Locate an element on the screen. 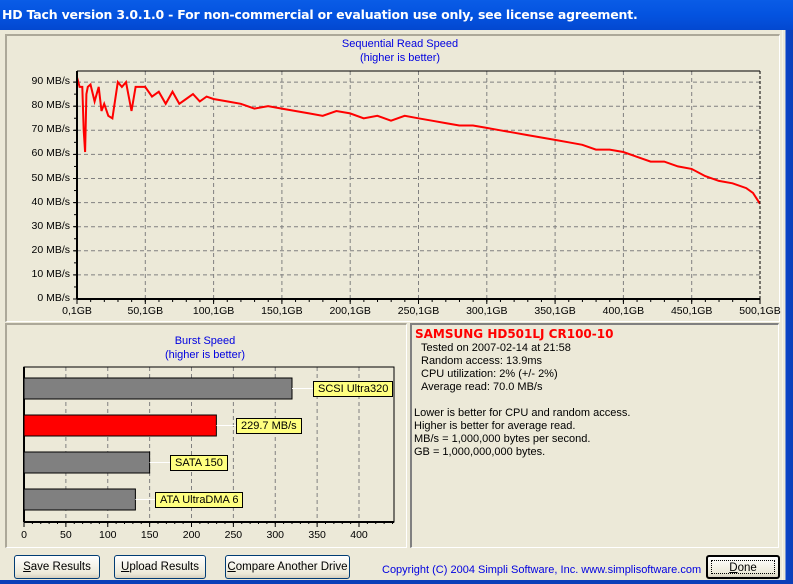 The image size is (793, 584). focus-rect is located at coordinates (743, 567).